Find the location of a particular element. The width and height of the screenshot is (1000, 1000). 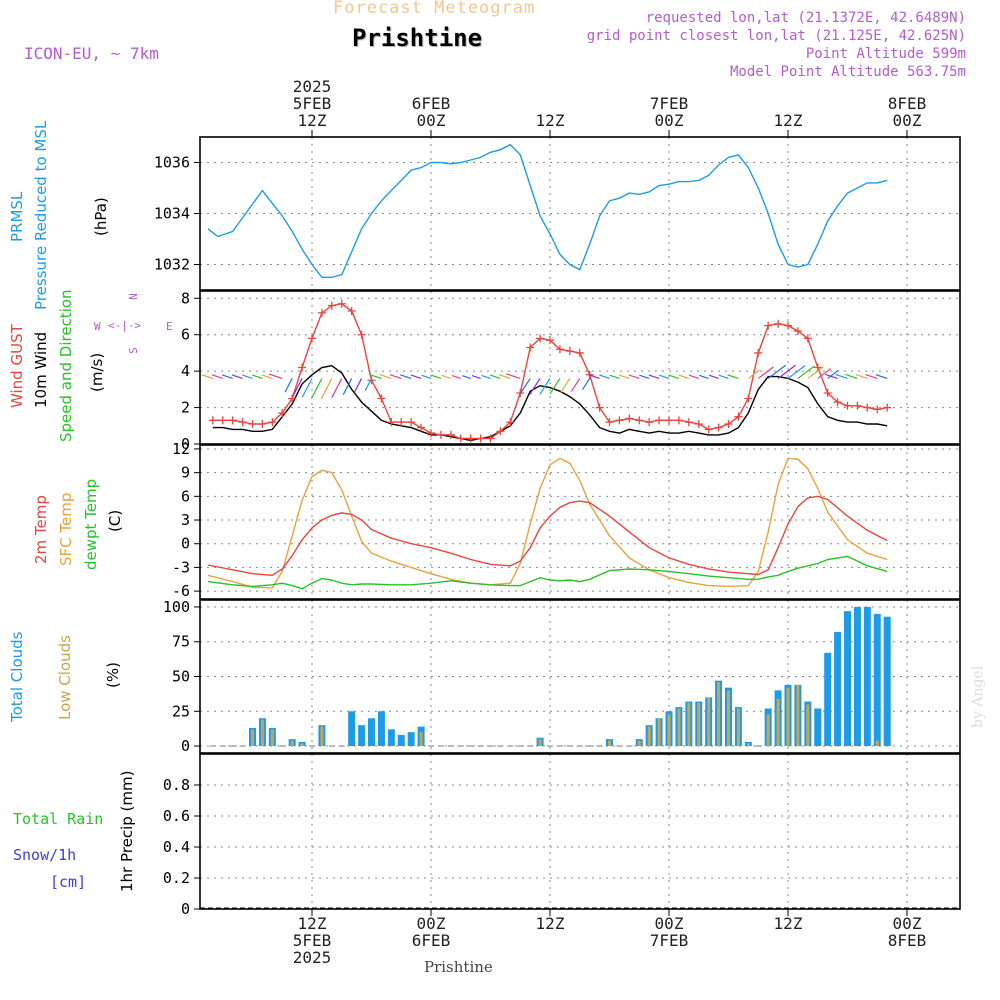

y-tick-label: 0.6 is located at coordinates (176, 816).